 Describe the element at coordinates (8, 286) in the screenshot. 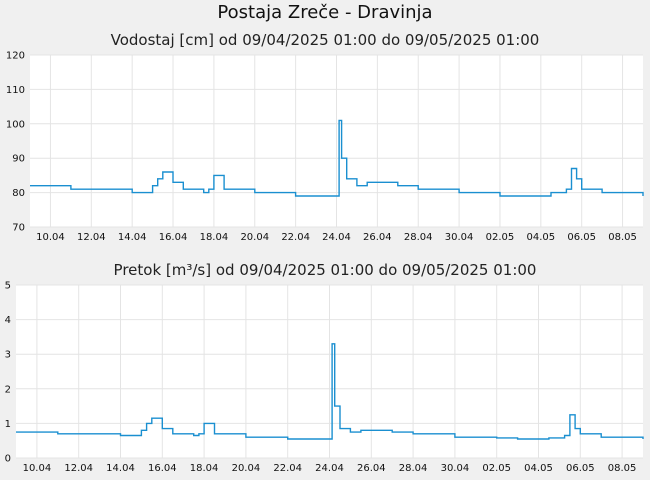

I see `y-tick-label: 5` at that location.